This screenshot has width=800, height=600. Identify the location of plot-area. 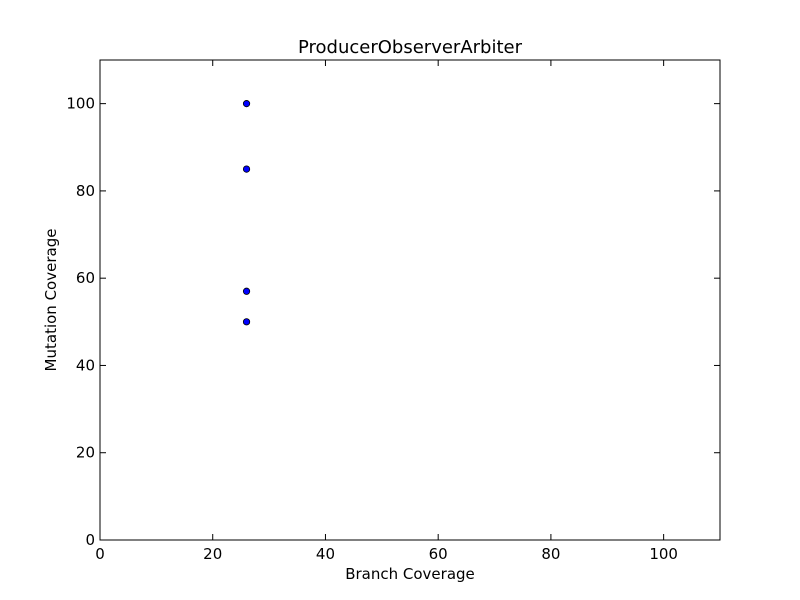
(246, 213).